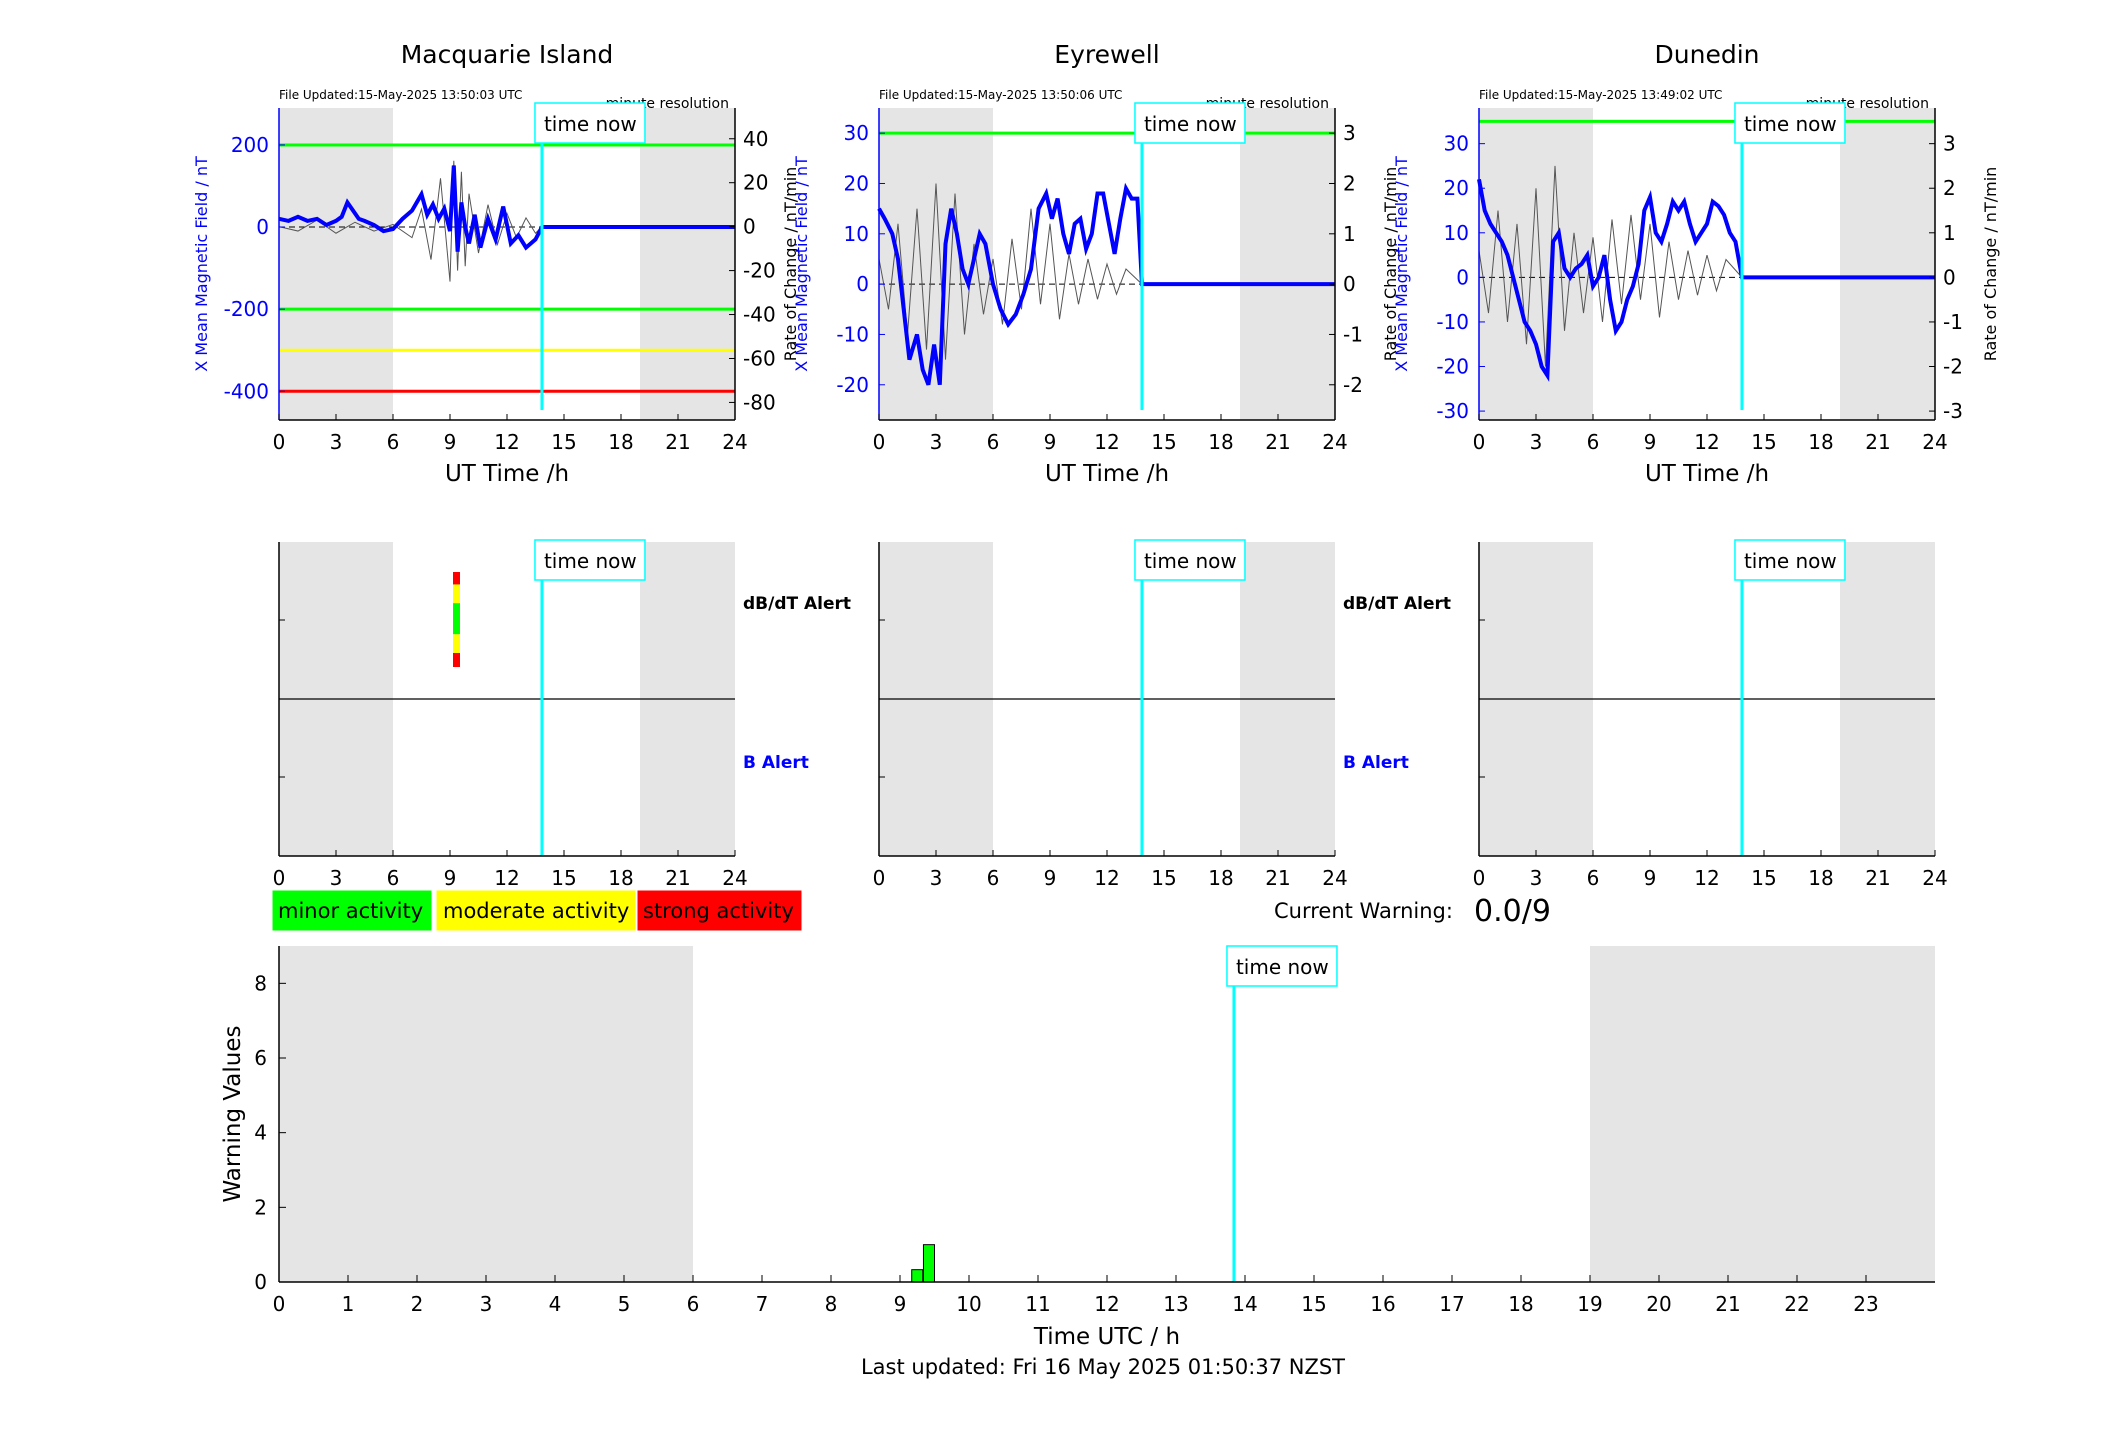 The image size is (2117, 1437). Describe the element at coordinates (1865, 1304) in the screenshot. I see `x-tick-label: 23` at that location.